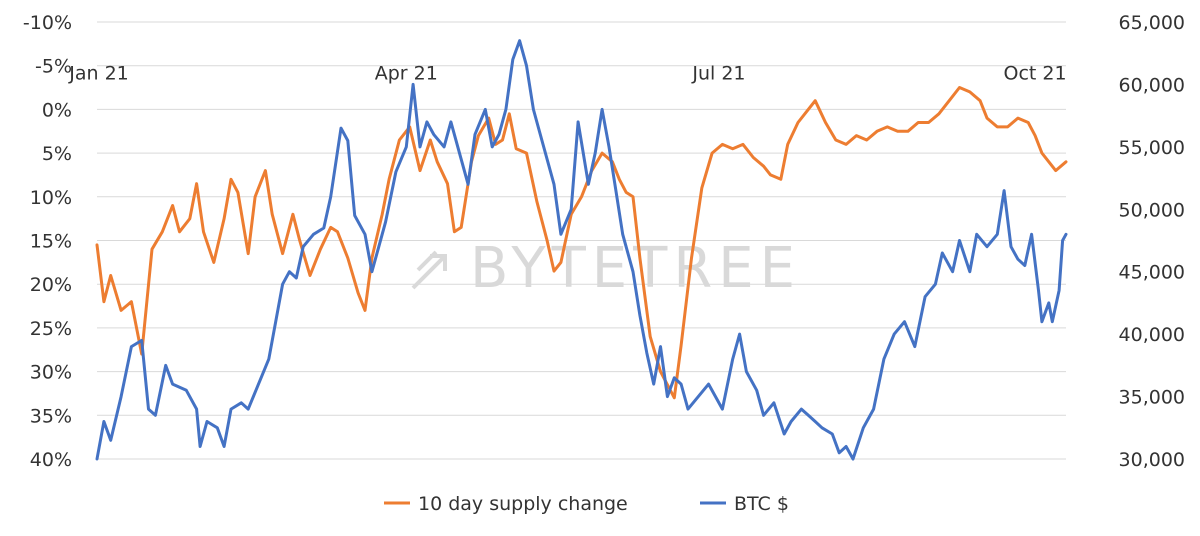 This screenshot has width=1200, height=536. I want to click on x-axis-ticks: Jan 21 Apr 21 Jul 21 Oct 21, so click(567, 74).